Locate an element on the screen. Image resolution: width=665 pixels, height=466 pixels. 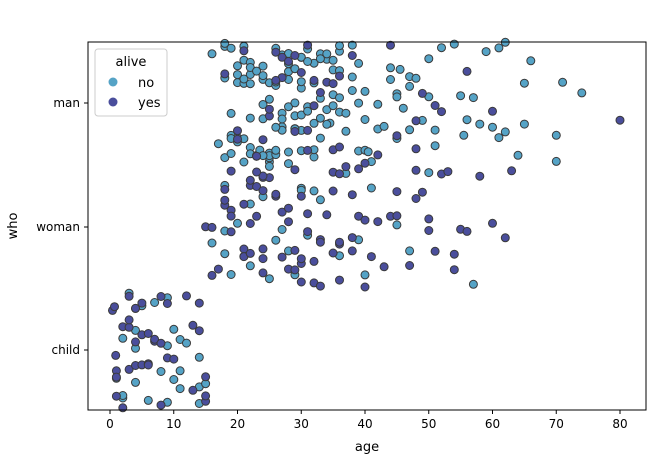
x-tick-label: 30 is located at coordinates (301, 424).